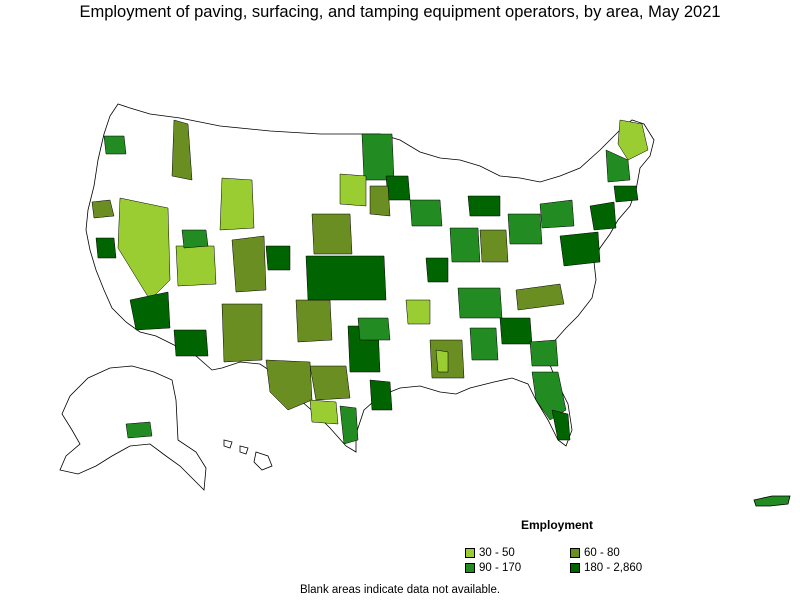 The image size is (800, 600). I want to click on legend-item: 180 - 2,860, so click(606, 568).